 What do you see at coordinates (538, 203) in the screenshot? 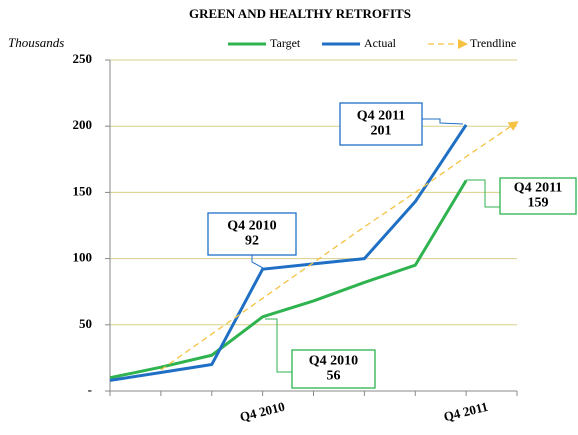
I see `callout-text: 159` at bounding box center [538, 203].